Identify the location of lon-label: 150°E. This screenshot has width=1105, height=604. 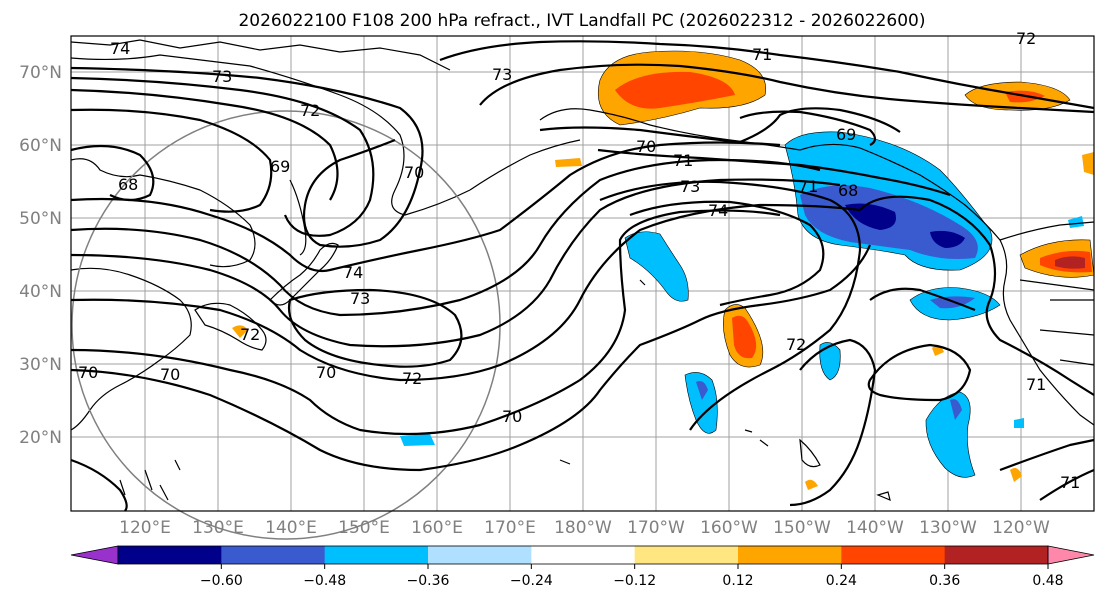
(364, 528).